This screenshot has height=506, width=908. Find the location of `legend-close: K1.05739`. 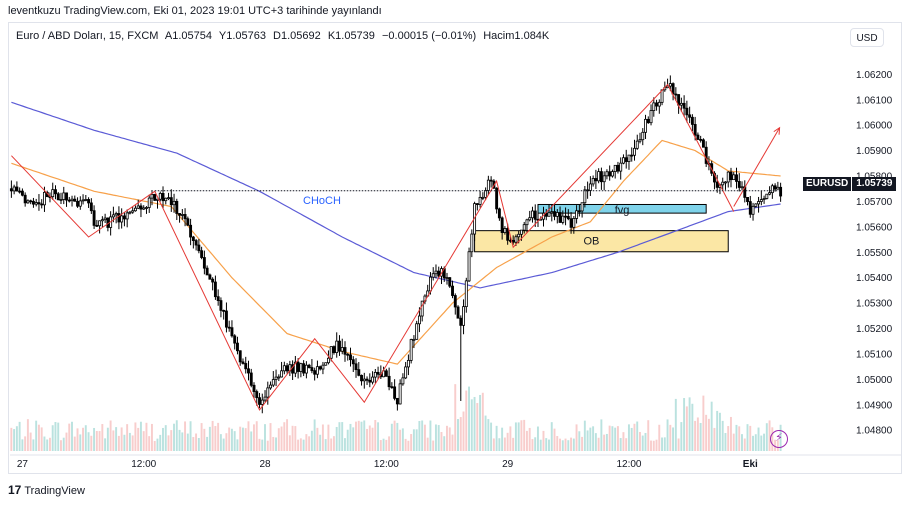

legend-close: K1.05739 is located at coordinates (351, 36).